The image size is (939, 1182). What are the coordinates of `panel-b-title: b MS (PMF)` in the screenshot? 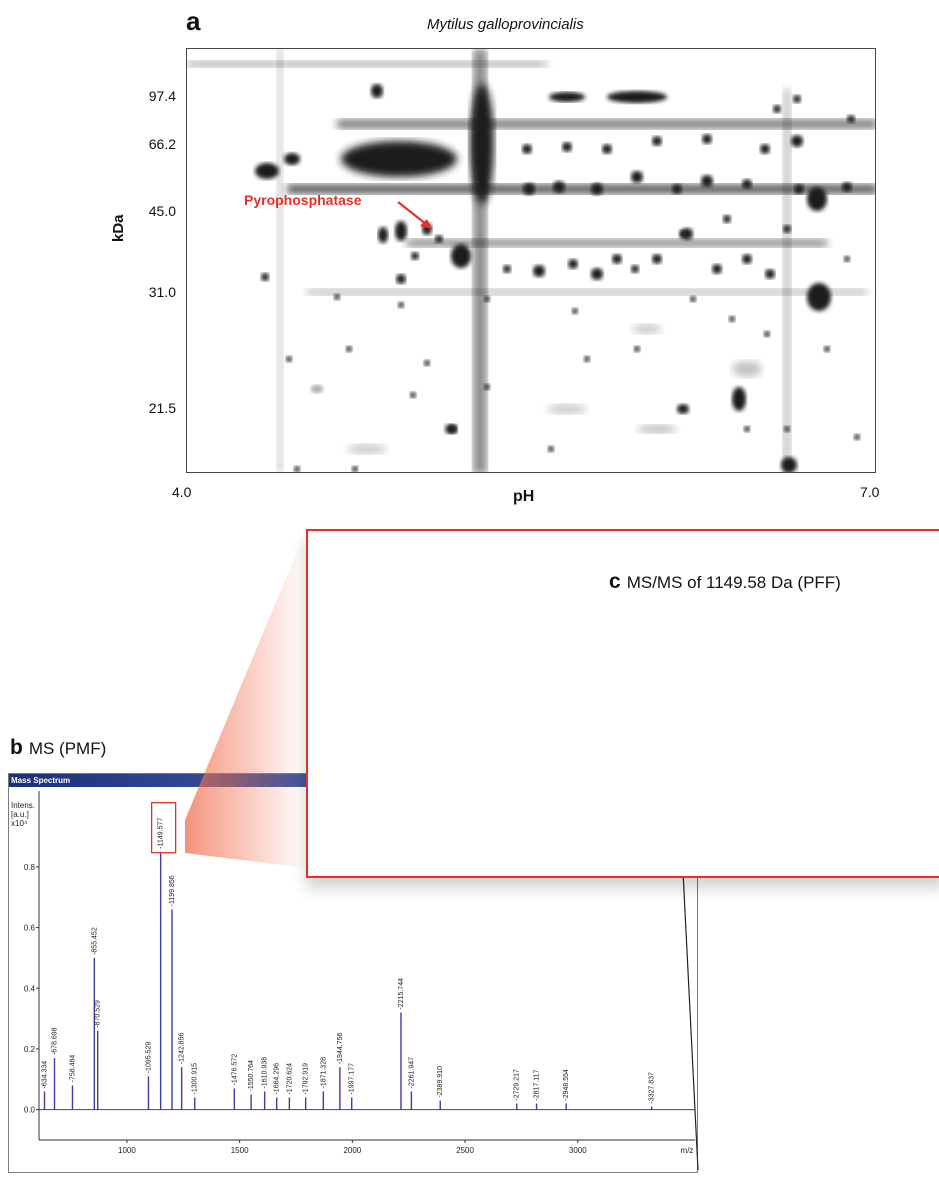 It's located at (58, 748).